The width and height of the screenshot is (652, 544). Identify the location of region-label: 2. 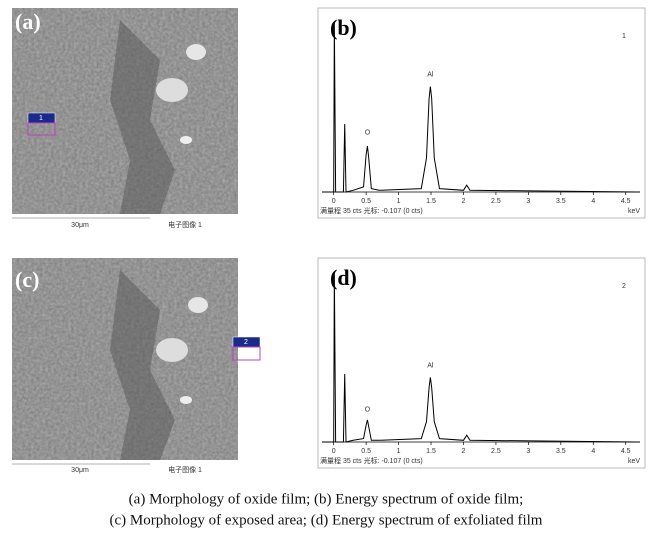
(246, 342).